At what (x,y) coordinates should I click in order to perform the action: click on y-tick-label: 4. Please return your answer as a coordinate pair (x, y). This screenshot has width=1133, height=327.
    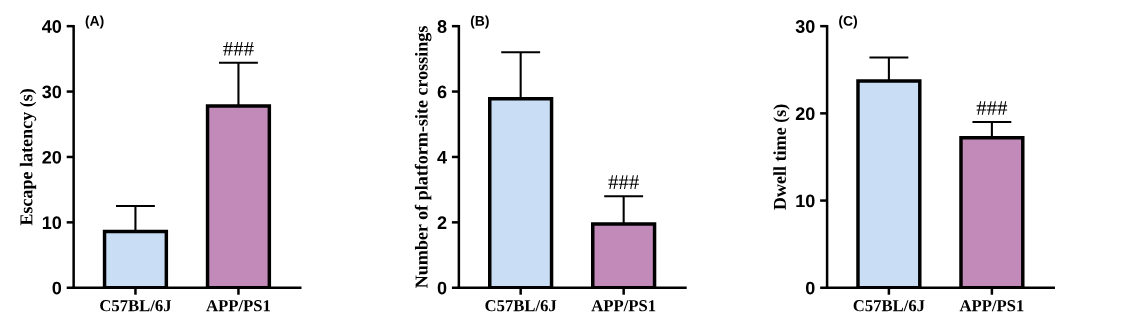
    Looking at the image, I should click on (442, 157).